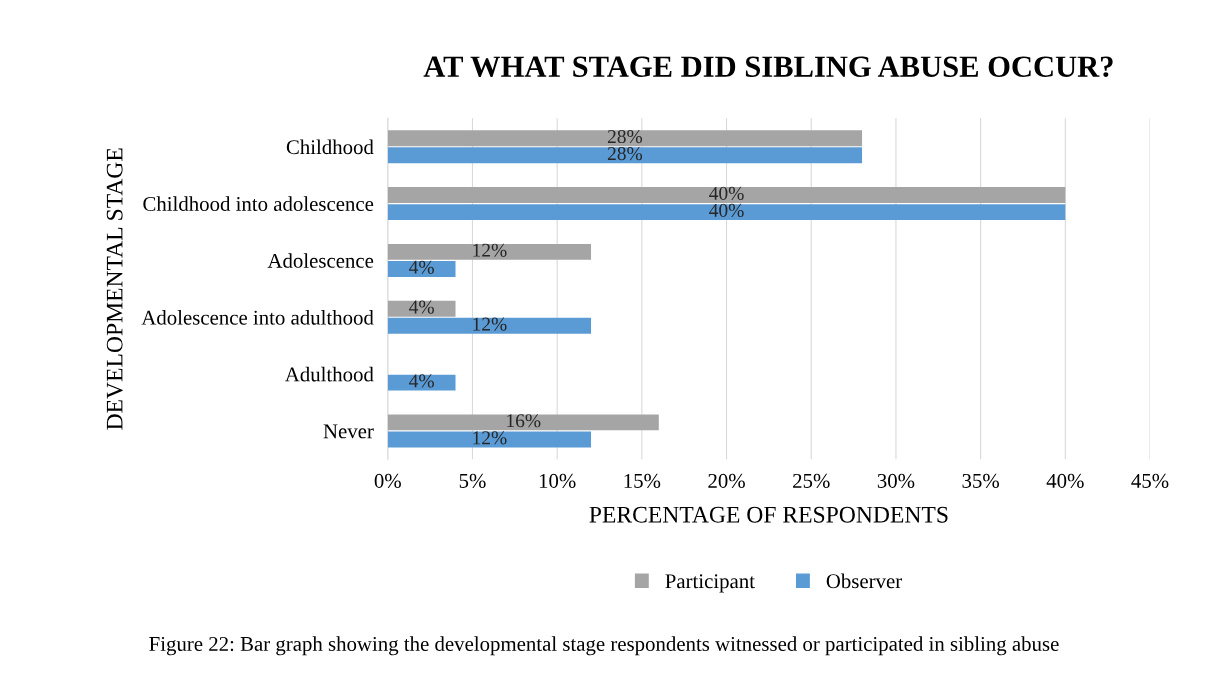  Describe the element at coordinates (330, 147) in the screenshot. I see `y-tick-label: Childhood` at that location.